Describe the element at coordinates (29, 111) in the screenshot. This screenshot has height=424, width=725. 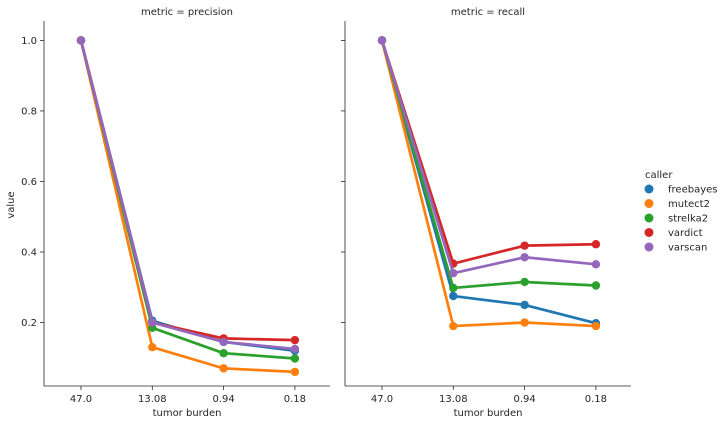
I see `y-tick-label: 0.8` at that location.